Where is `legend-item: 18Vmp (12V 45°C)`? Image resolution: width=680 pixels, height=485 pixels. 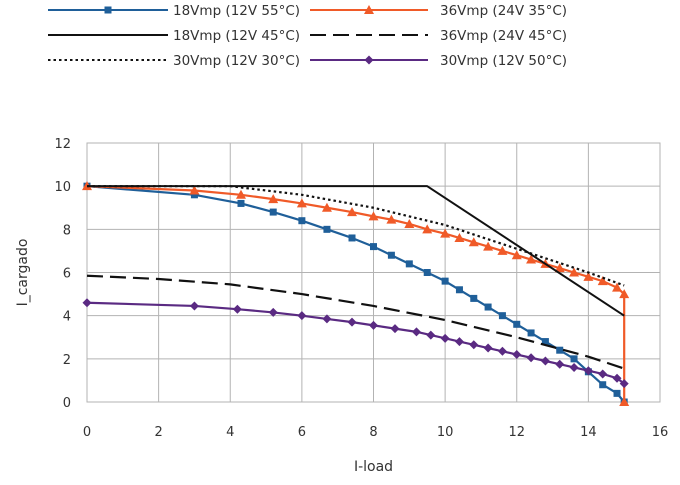
legend-item: 18Vmp (12V 45°C) is located at coordinates (174, 36).